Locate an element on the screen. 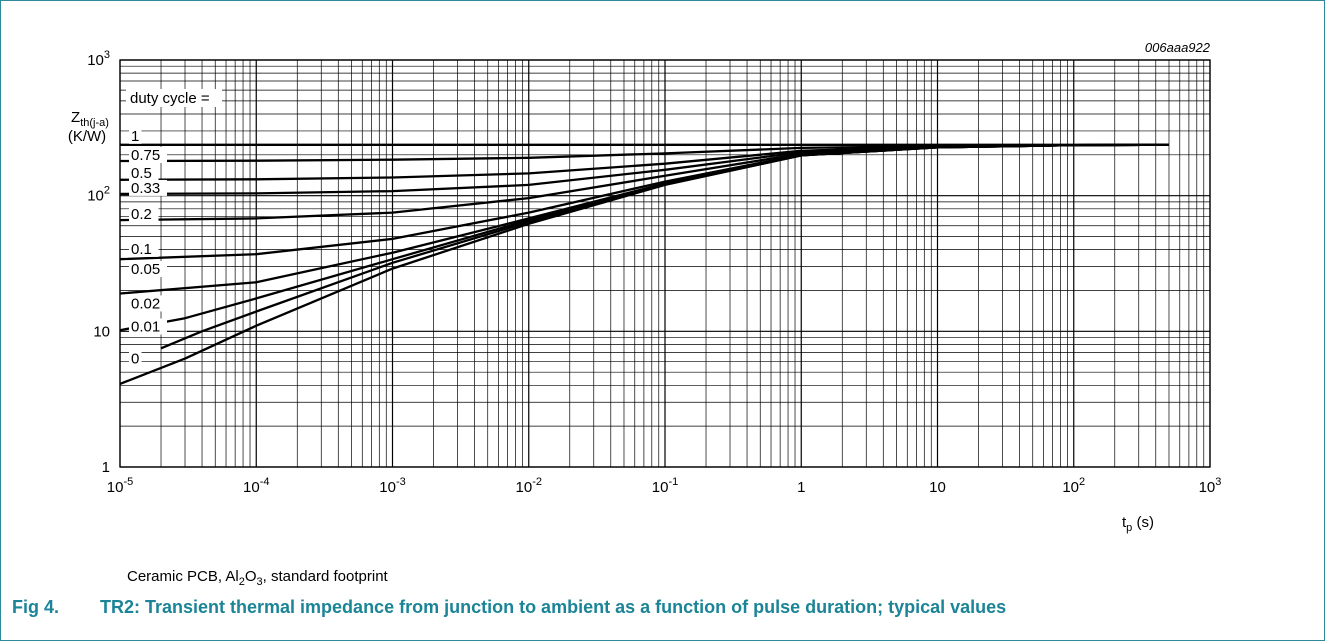  series-label: 0.33 is located at coordinates (145, 188).